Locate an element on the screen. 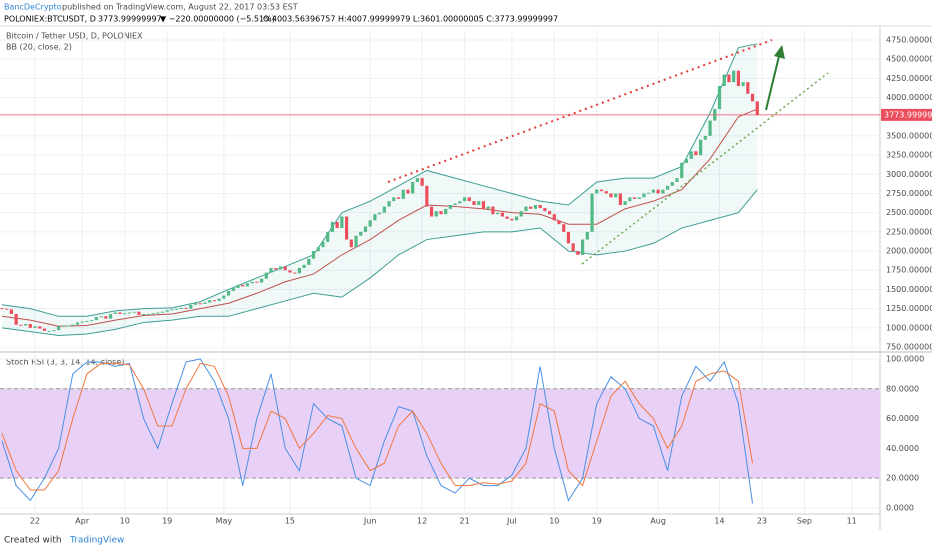 This screenshot has width=932, height=554. x-tick-label: 11 is located at coordinates (852, 521).